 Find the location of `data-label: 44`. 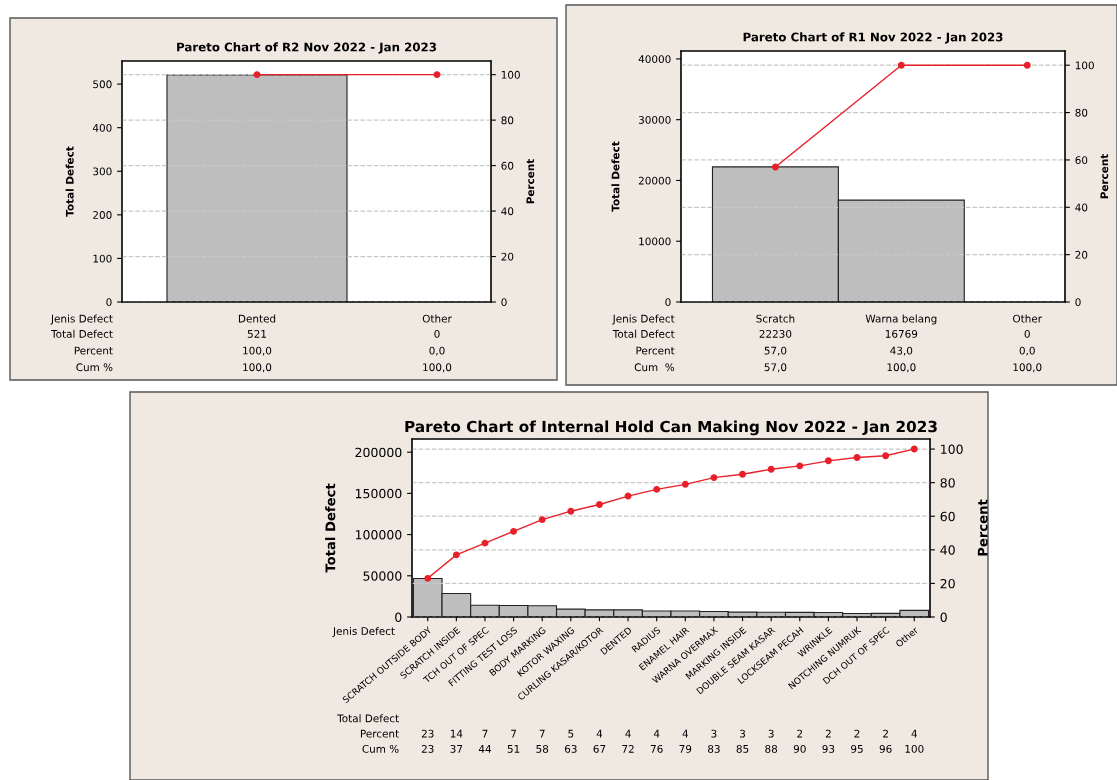

data-label: 44 is located at coordinates (485, 749).